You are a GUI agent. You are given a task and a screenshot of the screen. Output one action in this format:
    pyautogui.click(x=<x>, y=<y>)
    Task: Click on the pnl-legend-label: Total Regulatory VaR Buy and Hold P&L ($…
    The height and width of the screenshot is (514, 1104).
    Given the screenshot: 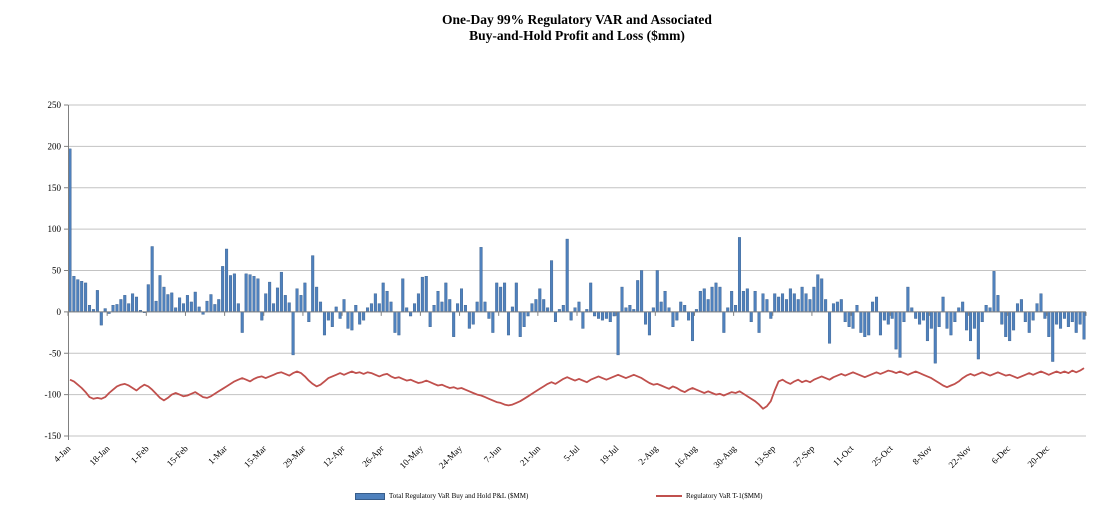 What is the action you would take?
    pyautogui.click(x=459, y=496)
    